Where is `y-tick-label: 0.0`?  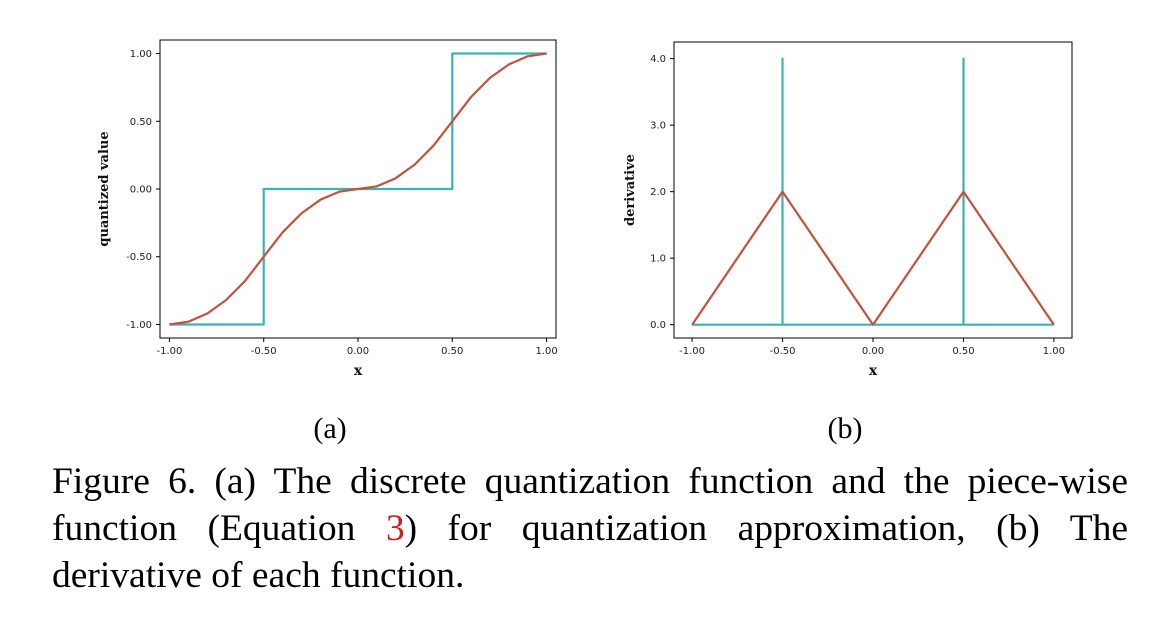
y-tick-label: 0.0 is located at coordinates (658, 325).